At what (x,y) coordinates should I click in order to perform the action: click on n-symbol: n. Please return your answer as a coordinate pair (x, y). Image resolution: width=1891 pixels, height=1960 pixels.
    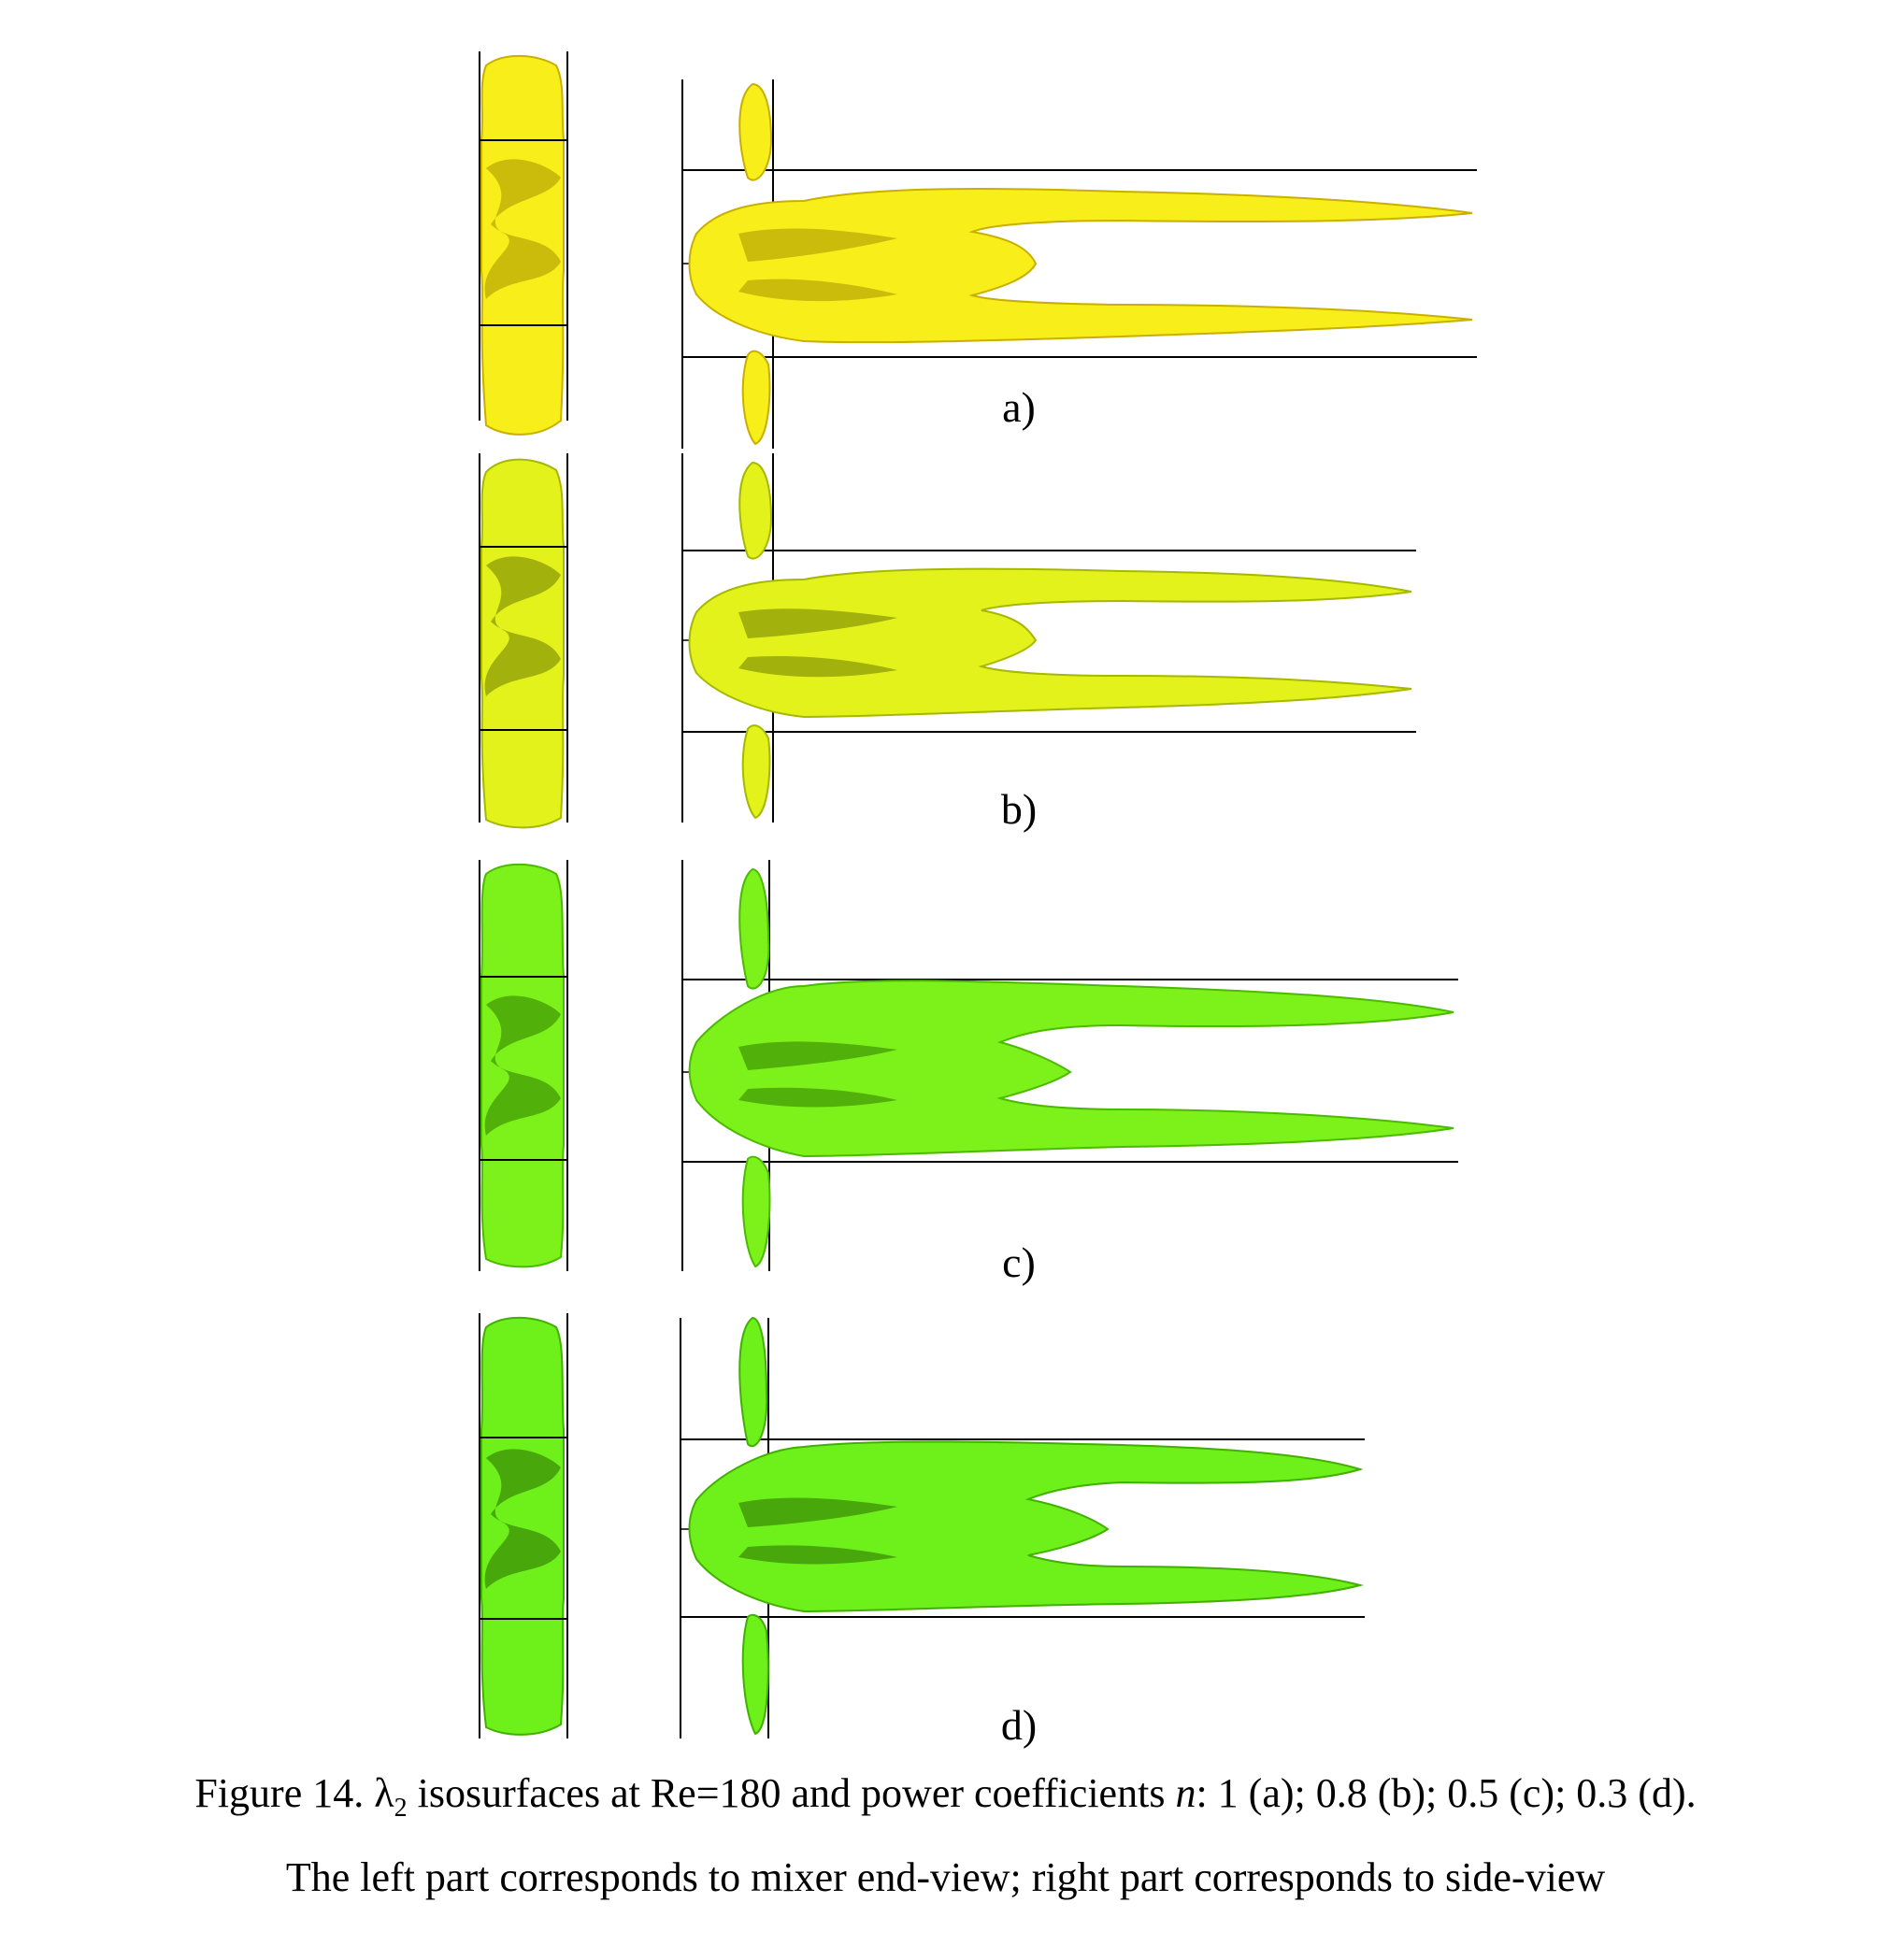
    Looking at the image, I should click on (1185, 1793).